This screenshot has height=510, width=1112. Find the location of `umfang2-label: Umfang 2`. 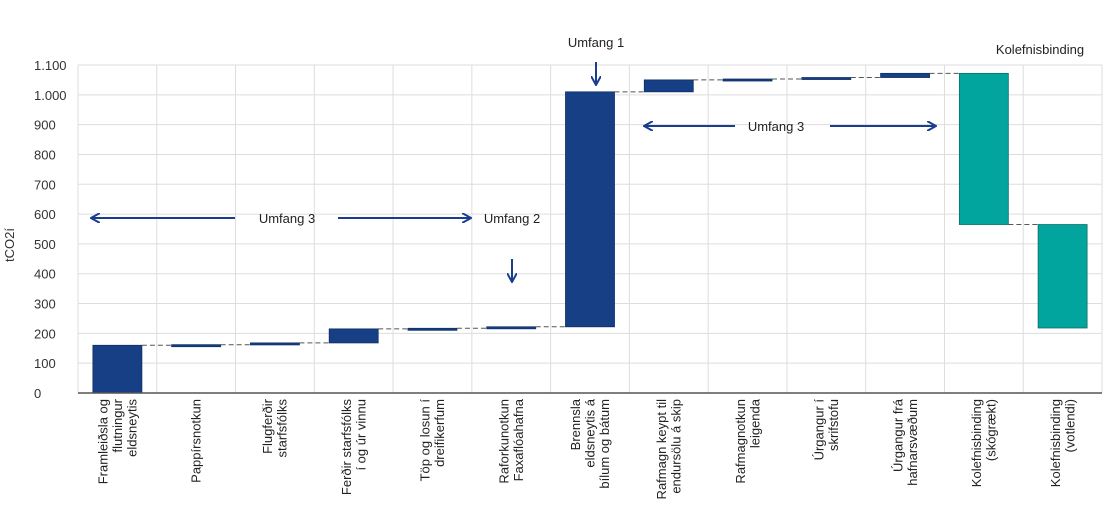

umfang2-label: Umfang 2 is located at coordinates (512, 218).